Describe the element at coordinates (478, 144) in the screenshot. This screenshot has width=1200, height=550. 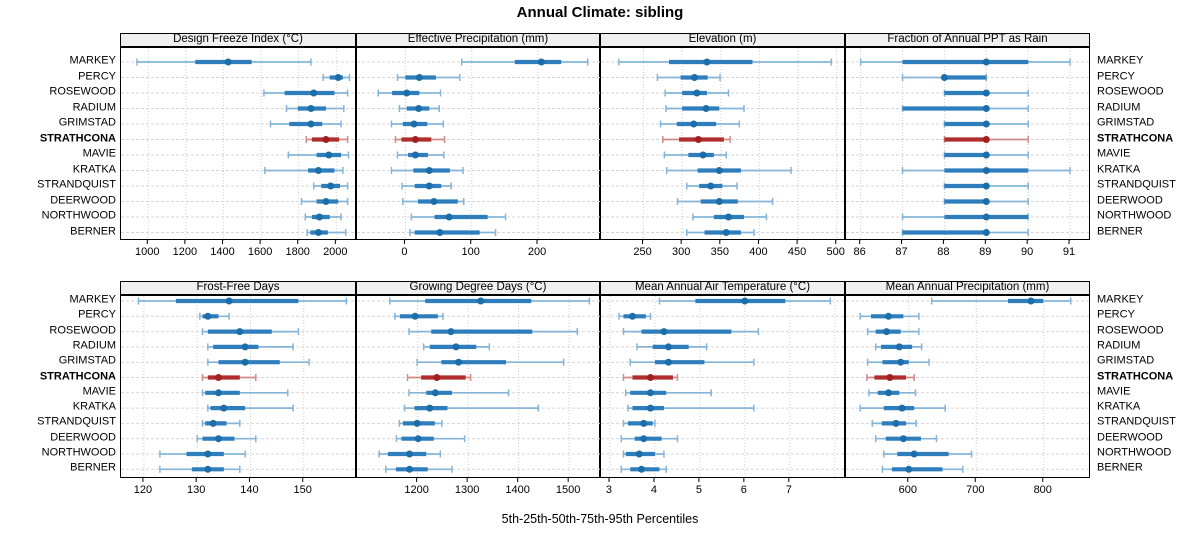
I see `panel-plot-effective-precipitation-mm` at that location.